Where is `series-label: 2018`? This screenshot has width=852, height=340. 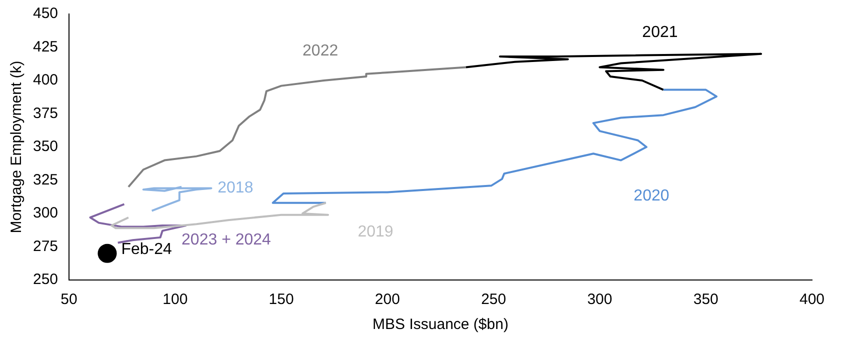 series-label: 2018 is located at coordinates (236, 188).